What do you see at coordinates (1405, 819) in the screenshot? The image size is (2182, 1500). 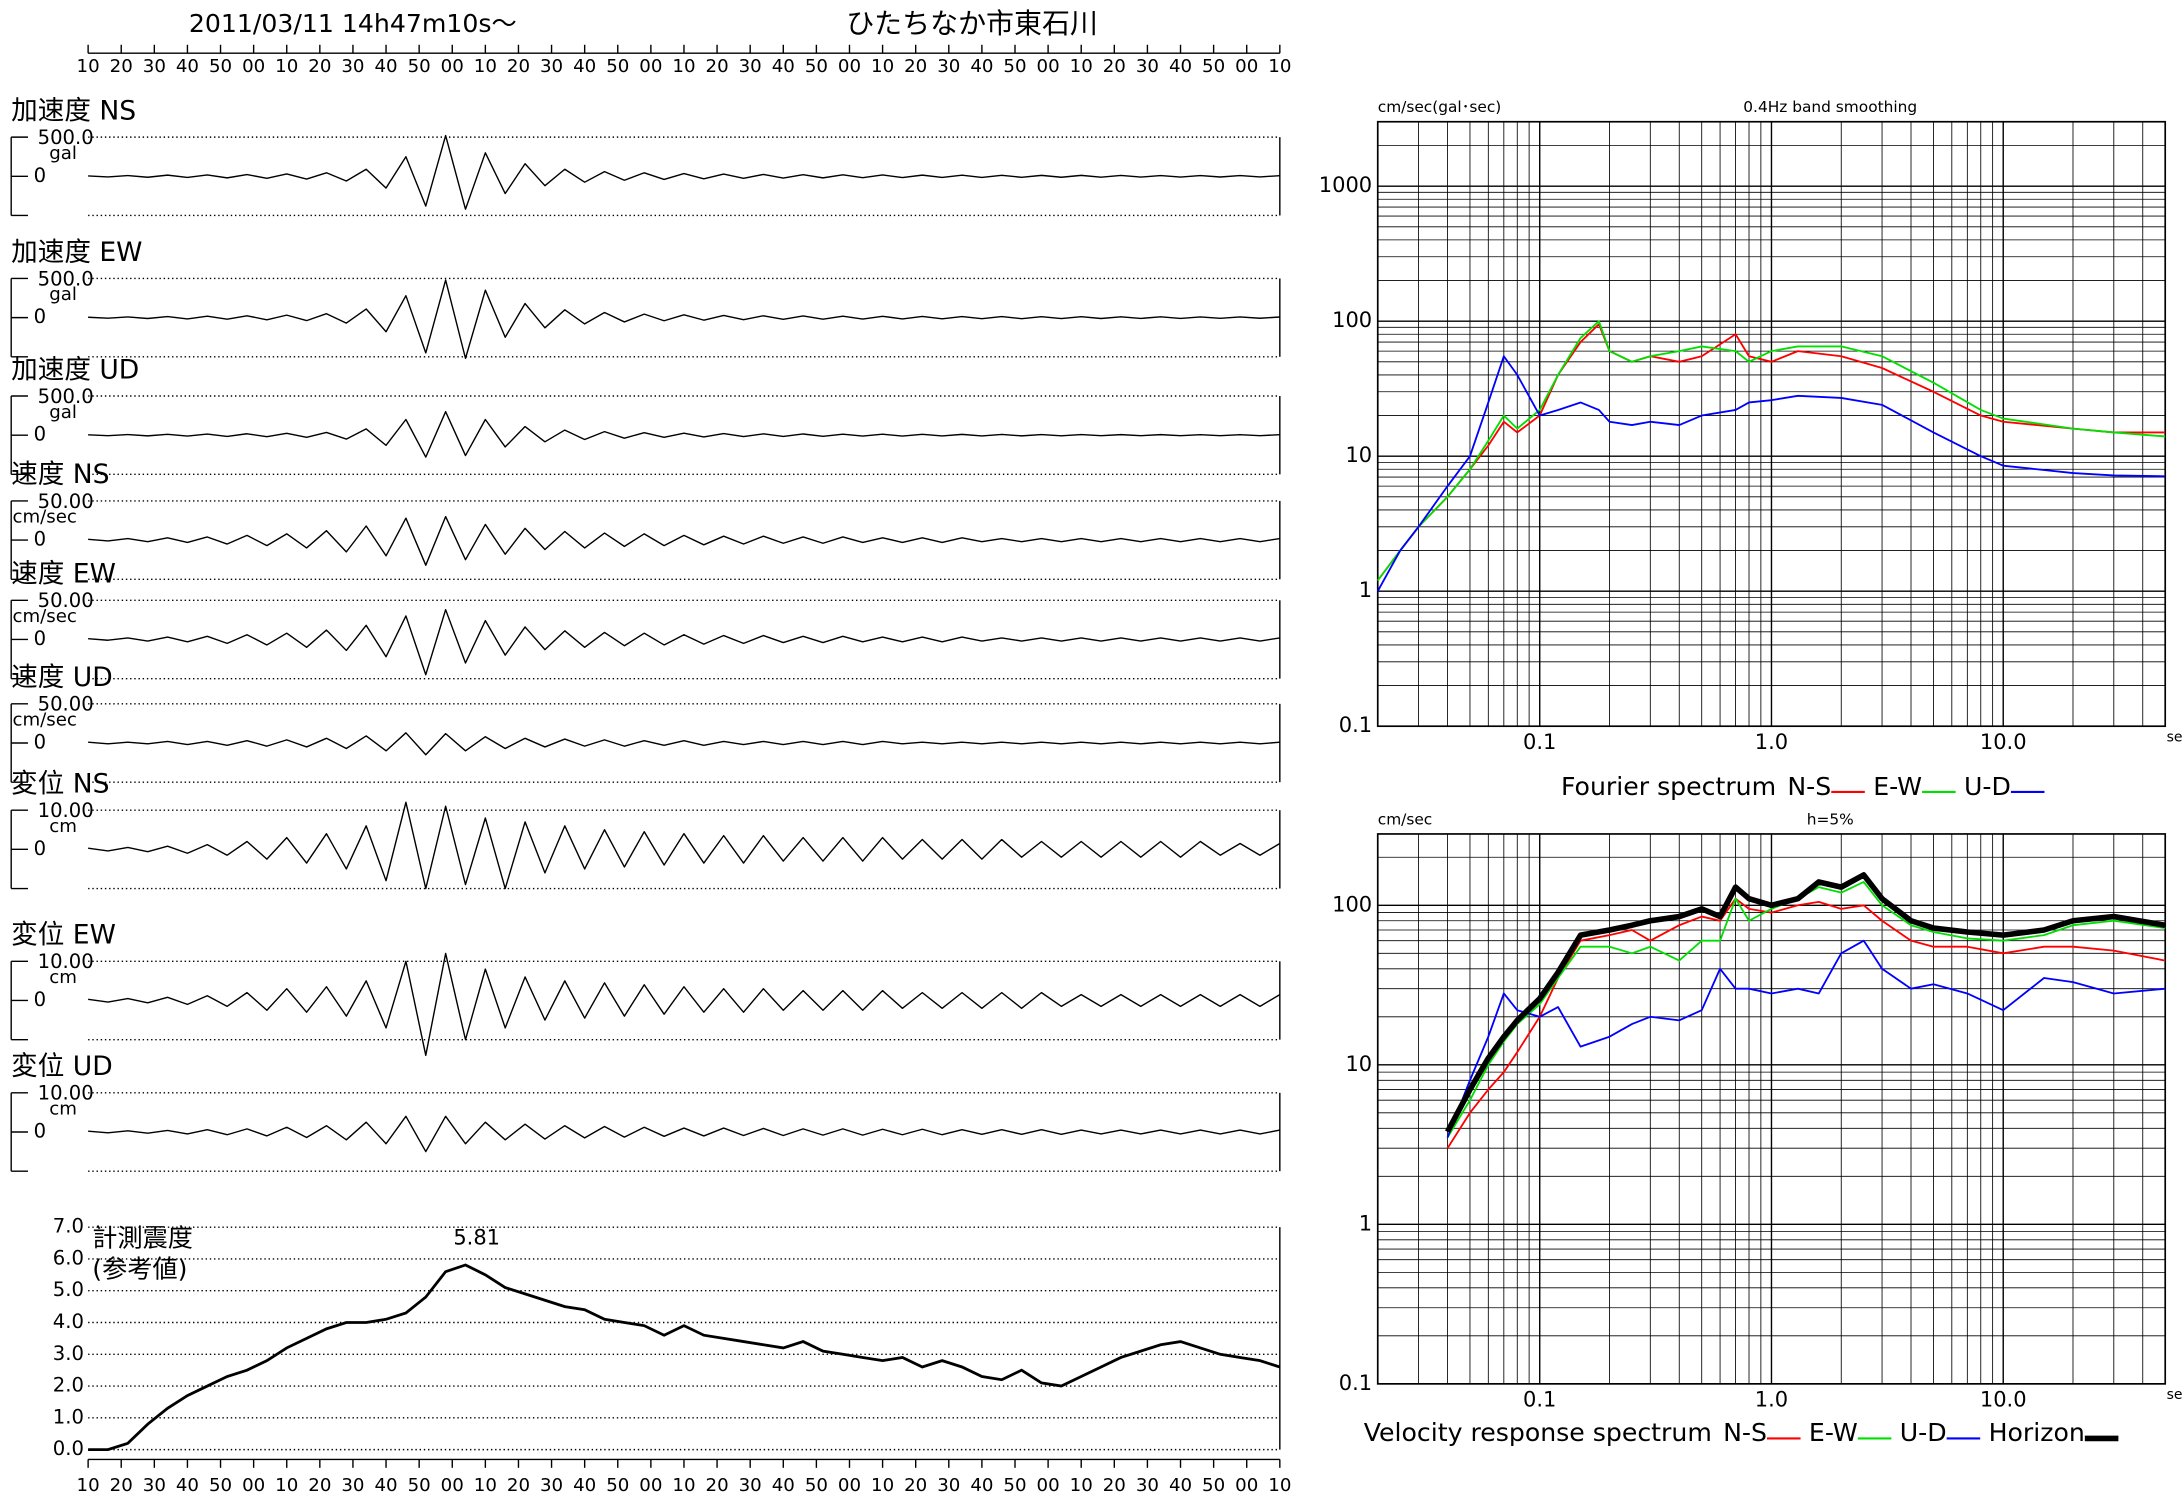 I see `y-axis-label: cm/sec` at bounding box center [1405, 819].